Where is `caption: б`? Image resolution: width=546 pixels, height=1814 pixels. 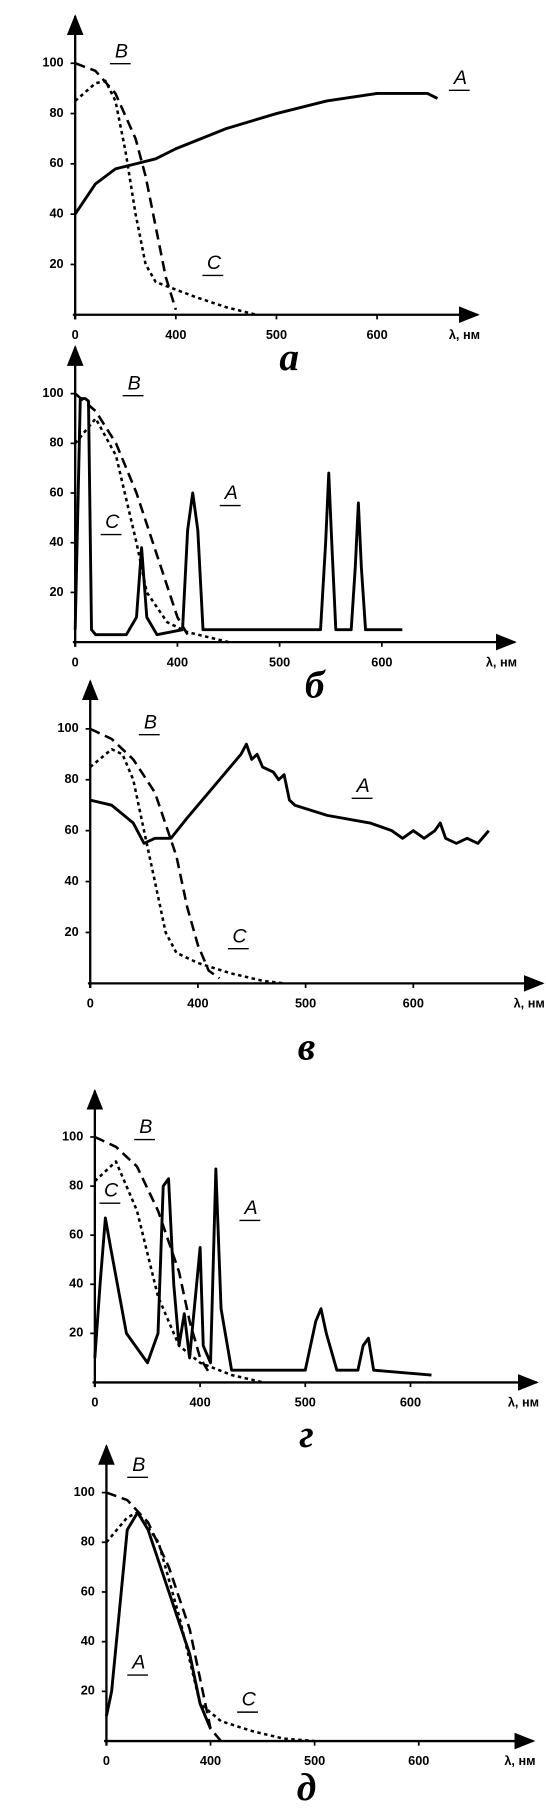 caption: б is located at coordinates (315, 684).